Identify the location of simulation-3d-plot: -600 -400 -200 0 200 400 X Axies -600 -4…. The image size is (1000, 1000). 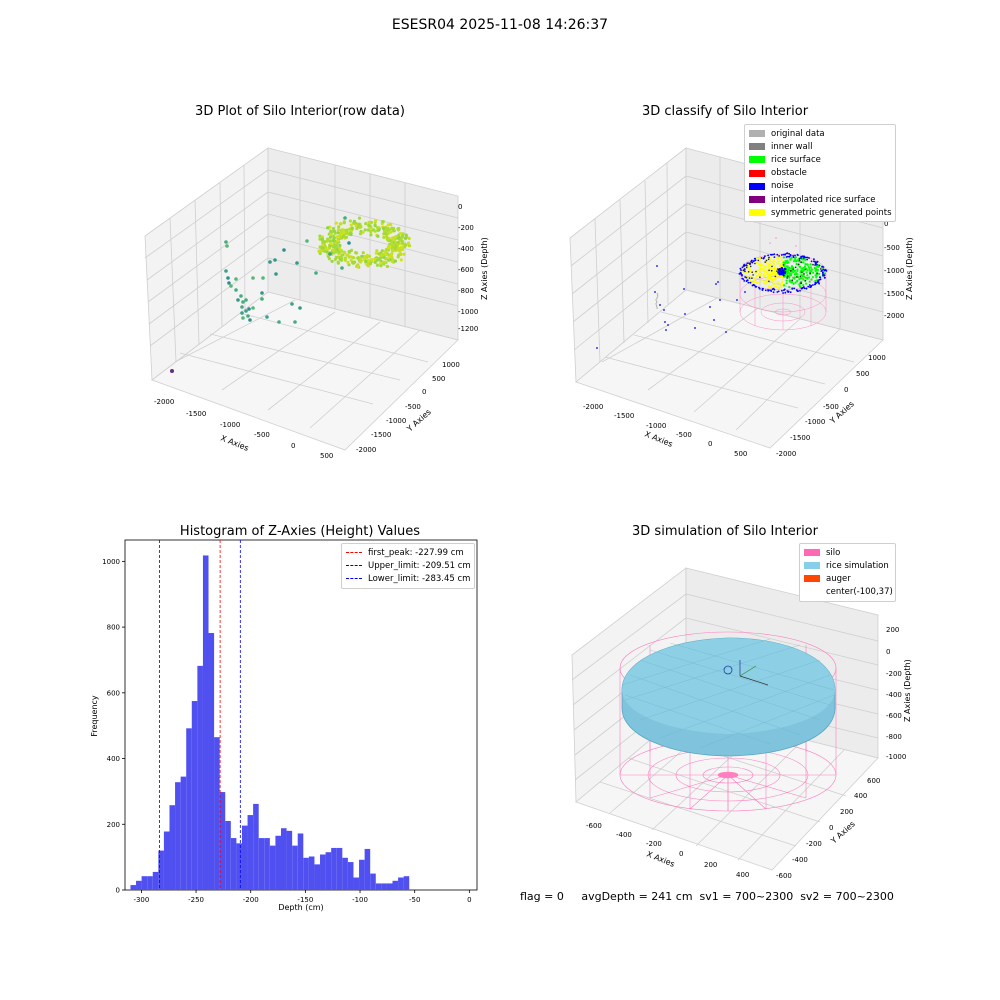
(741, 723).